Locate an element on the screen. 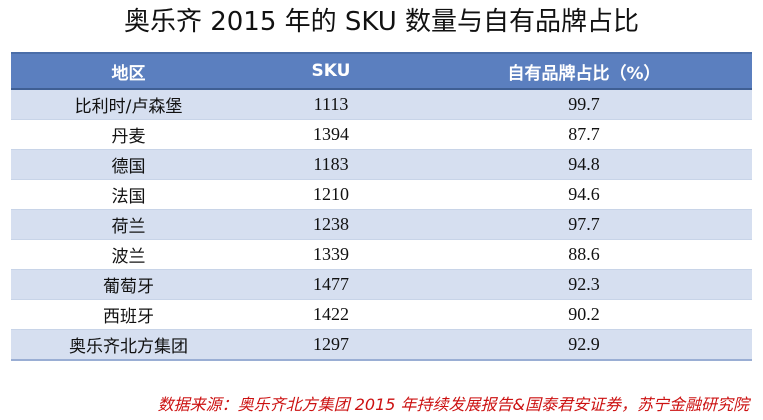 Image resolution: width=763 pixels, height=420 pixels. cell-region: 奥乐齐北方集团 is located at coordinates (128, 345).